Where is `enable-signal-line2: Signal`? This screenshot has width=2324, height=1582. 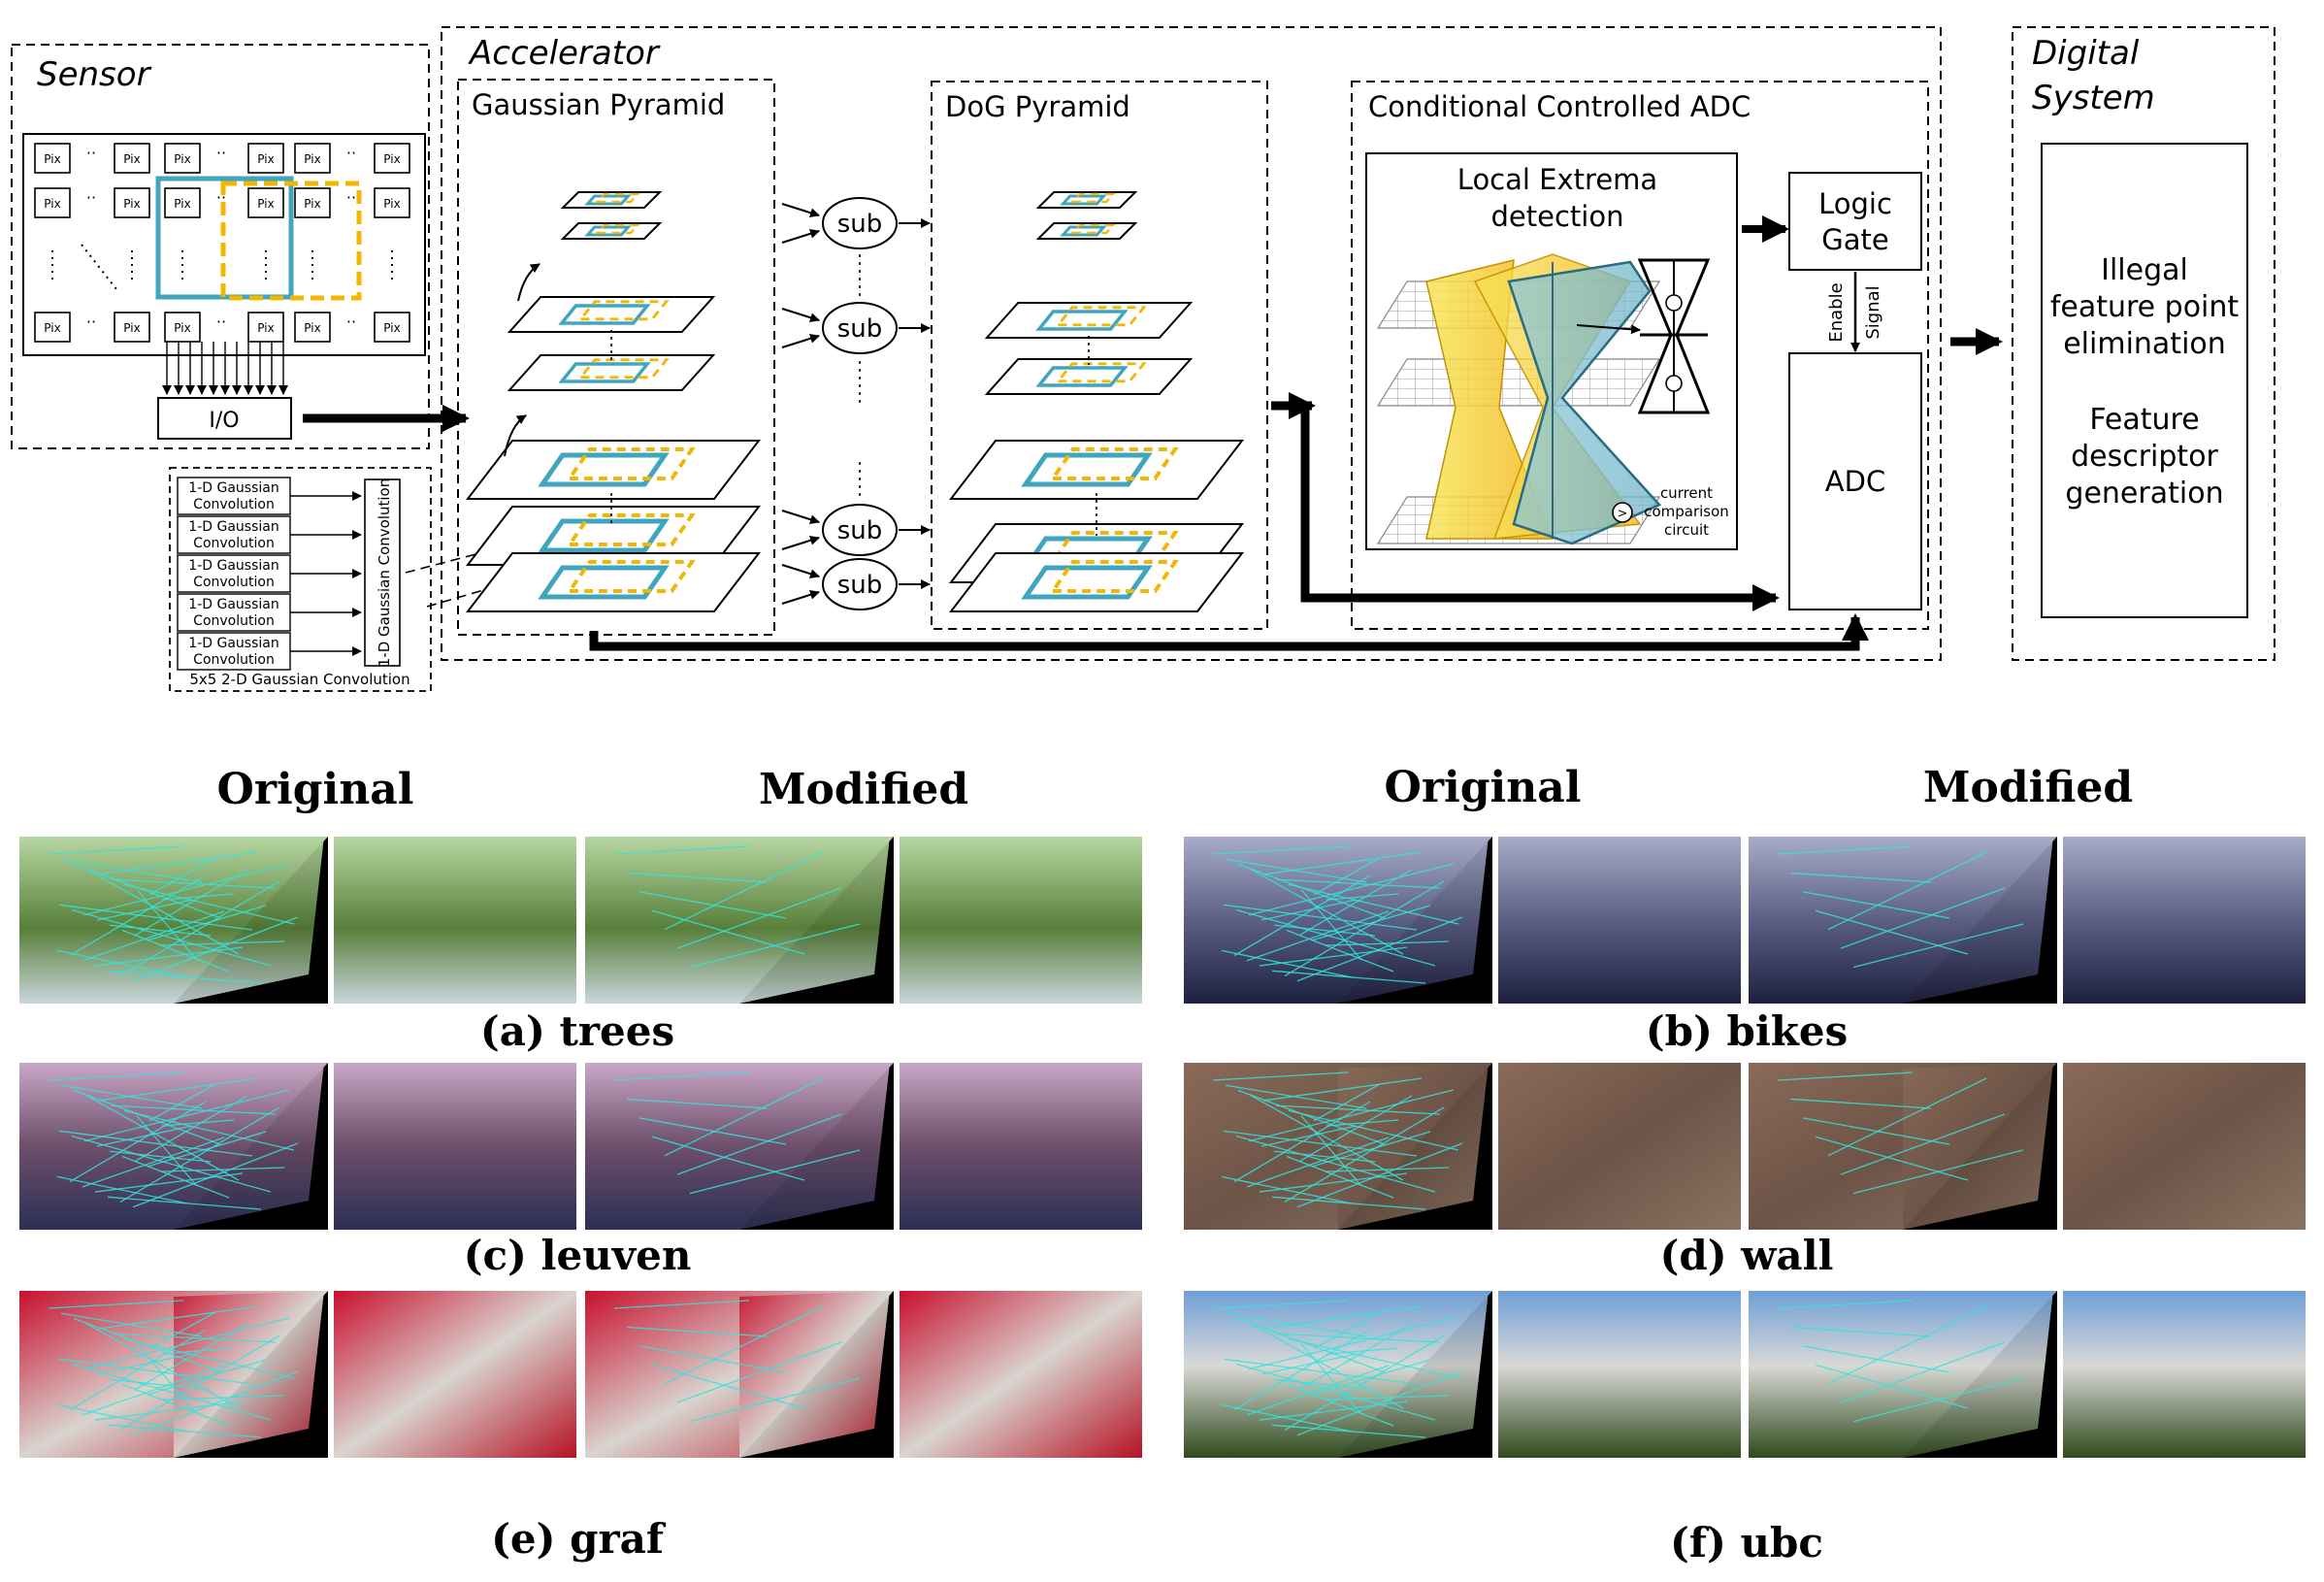
enable-signal-line2: Signal is located at coordinates (1873, 312).